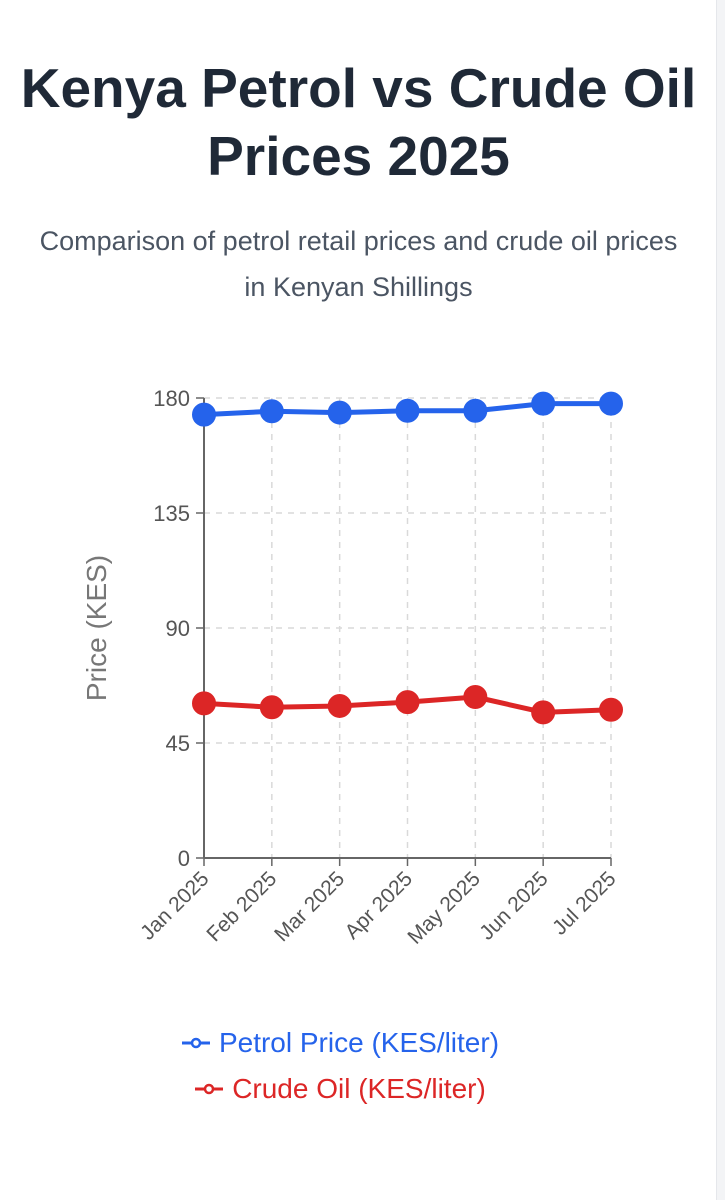 The width and height of the screenshot is (725, 1200). I want to click on chart-title: Kenya Petrol vs Crude Oil Prices 2025, so click(358, 122).